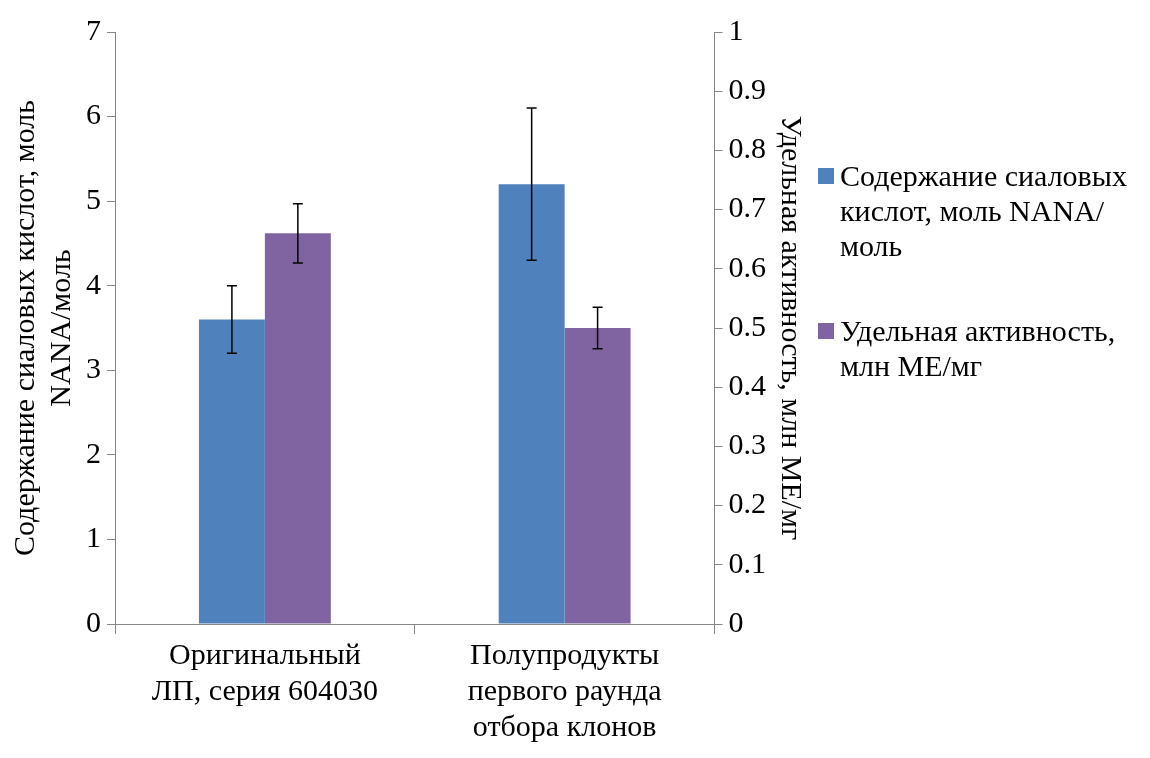 This screenshot has width=1150, height=758. I want to click on y2-tick-label: 0.5, so click(747, 325).